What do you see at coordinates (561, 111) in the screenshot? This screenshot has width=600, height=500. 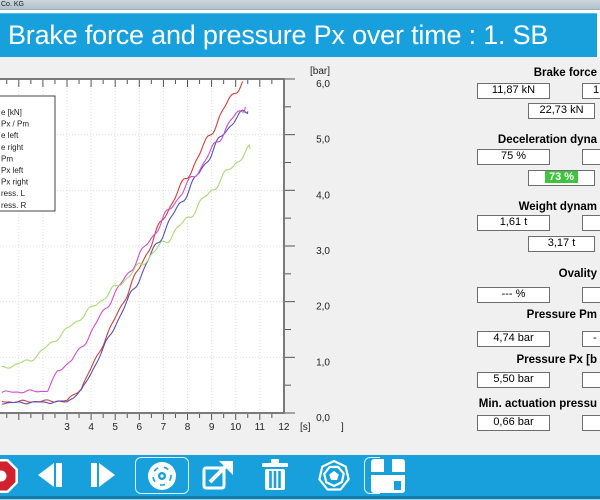 I see `value-box-center: 22,73 kN` at bounding box center [561, 111].